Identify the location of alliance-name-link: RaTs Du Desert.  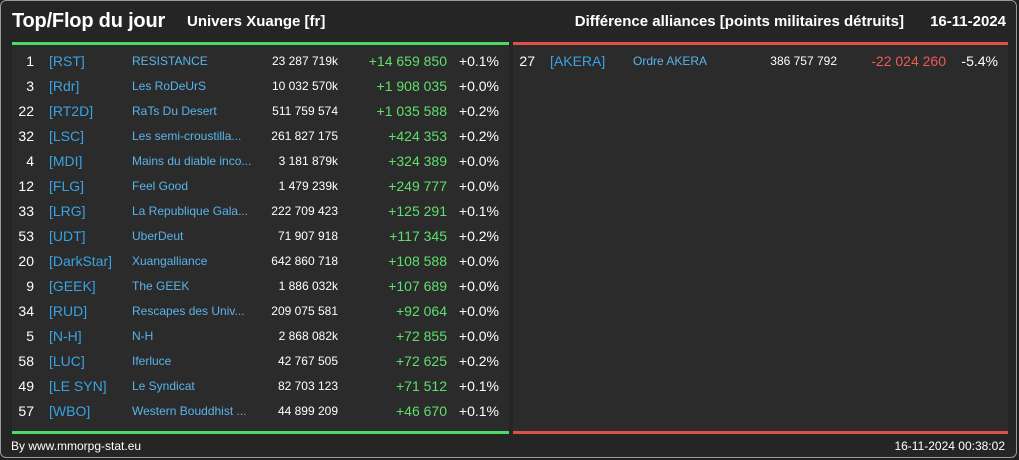
(174, 111).